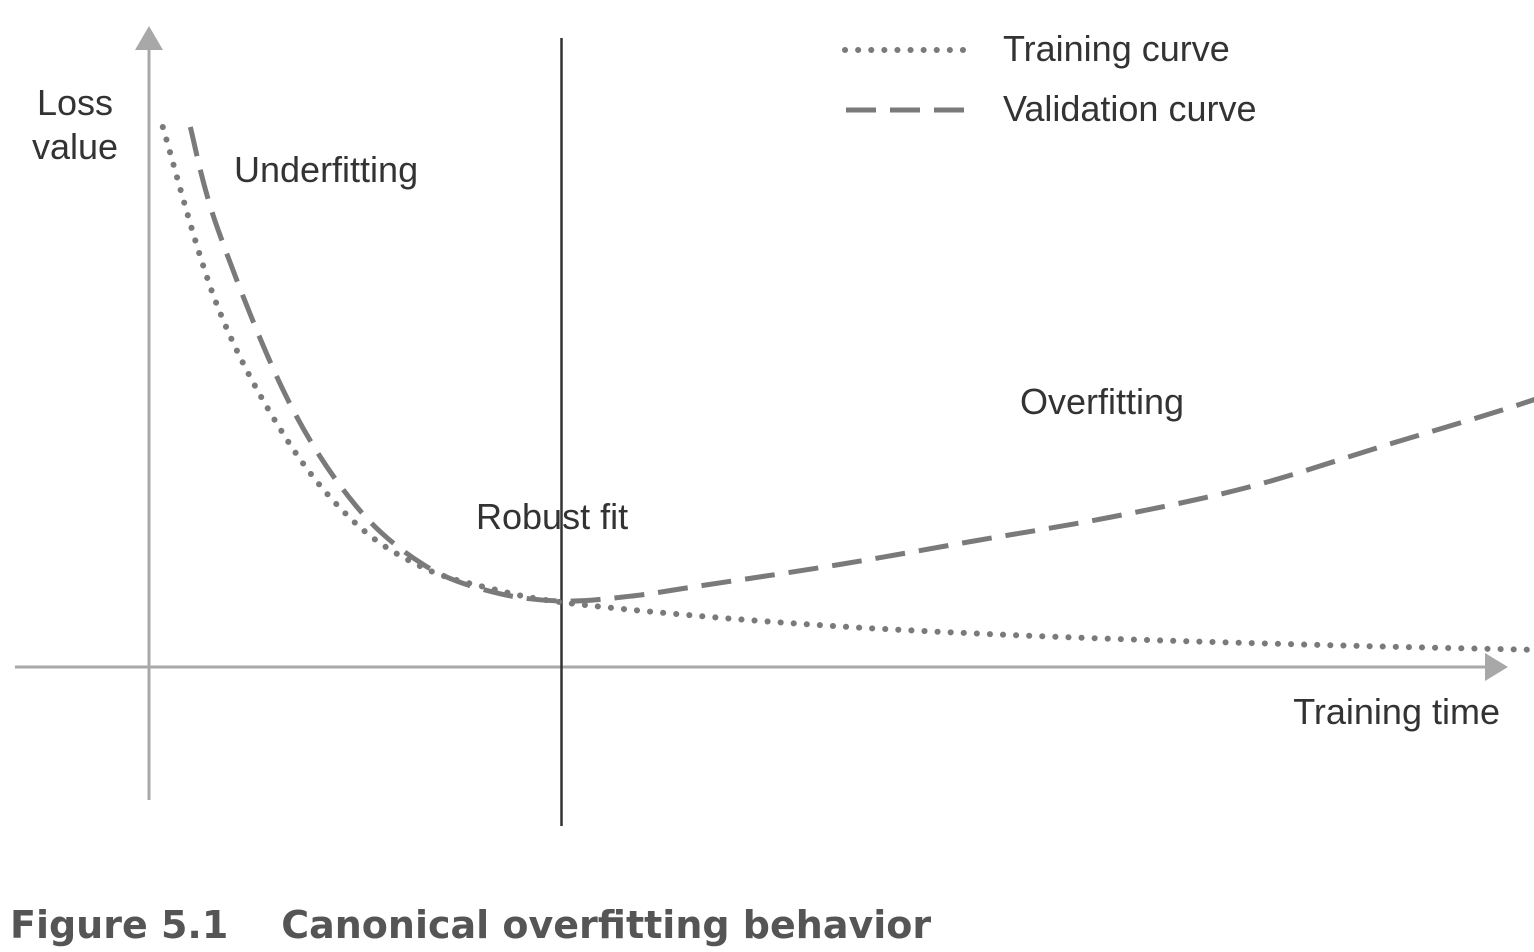 This screenshot has height=952, width=1534. I want to click on legend-validation-label: Validation curve, so click(1129, 108).